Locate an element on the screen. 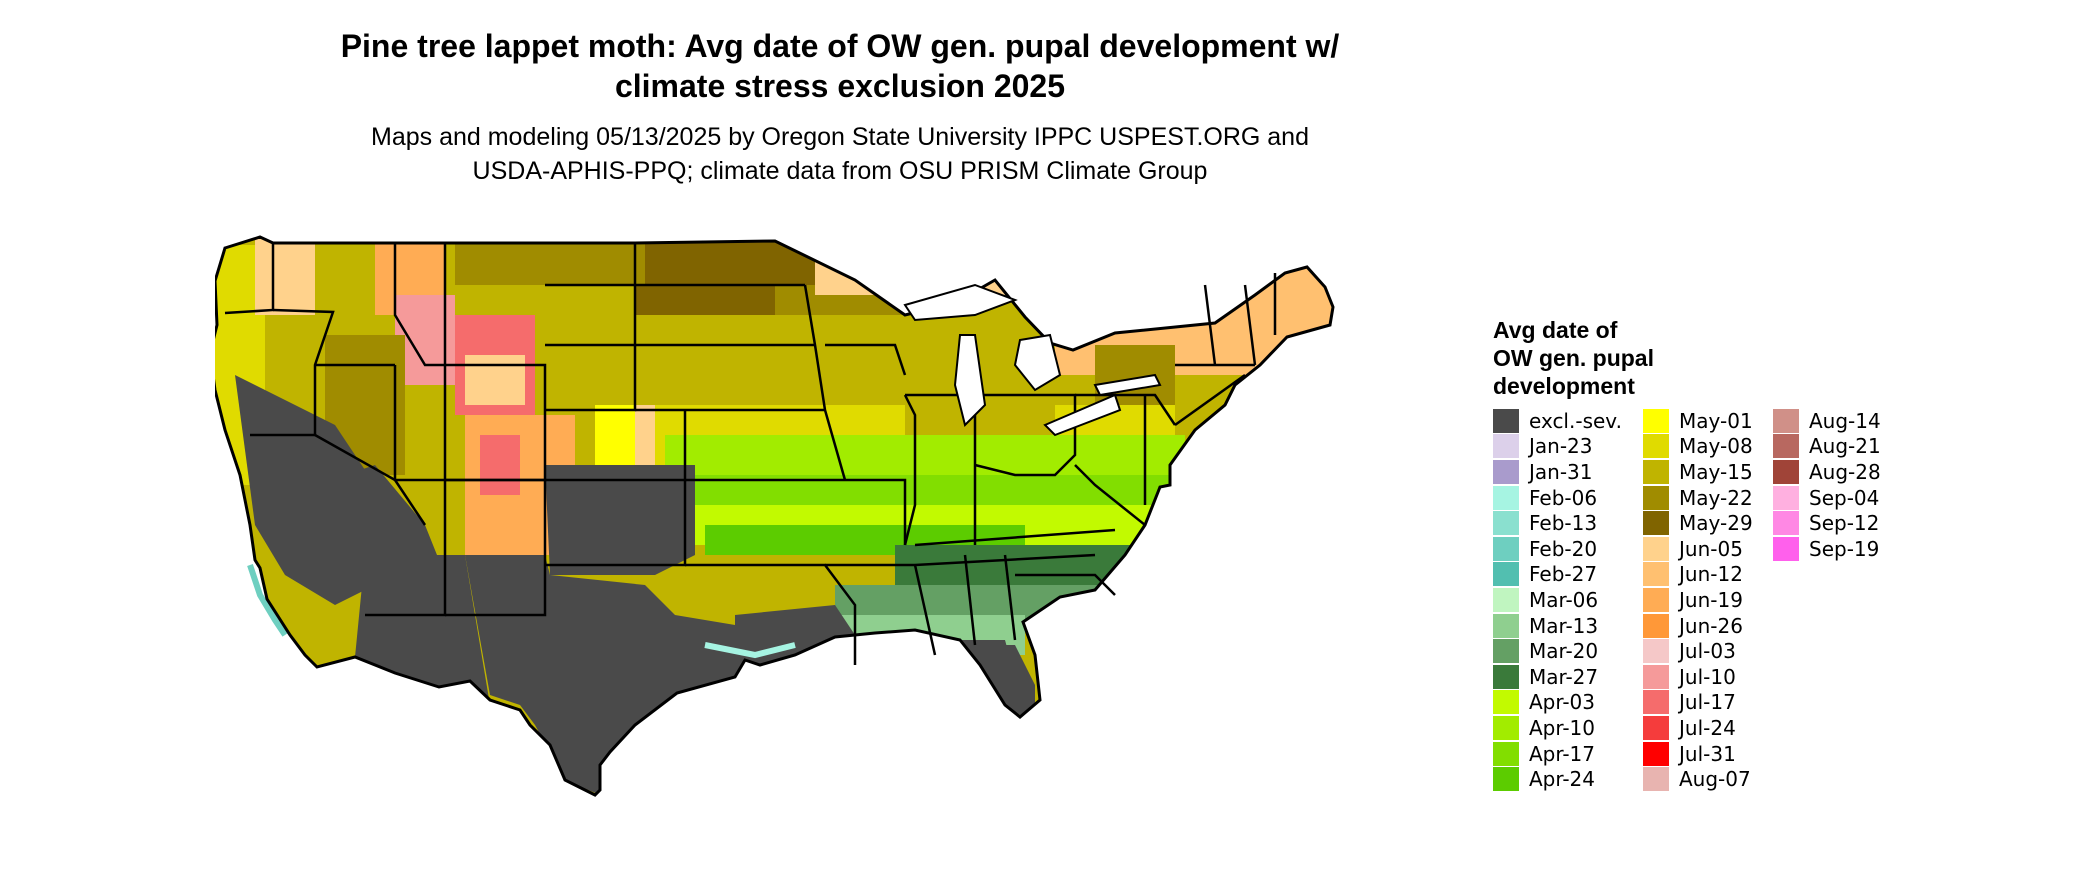  legend-label: May-08 is located at coordinates (1716, 446).